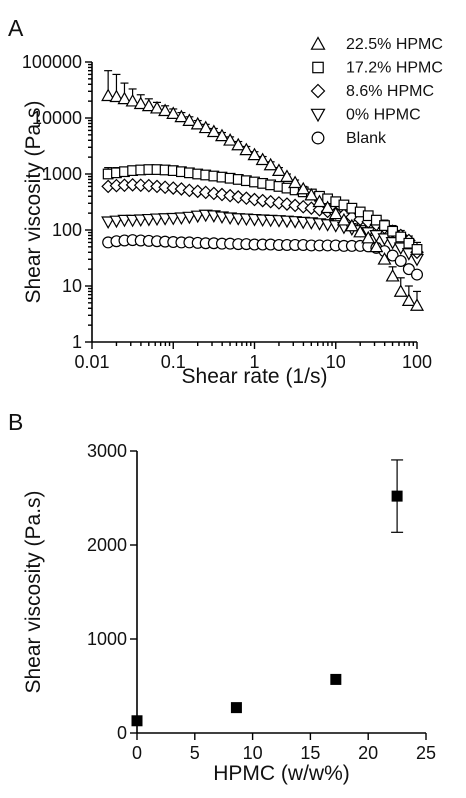 The height and width of the screenshot is (798, 466). Describe the element at coordinates (33, 591) in the screenshot. I see `y-axis-title-b: Shear viscosity (Pa.s)` at that location.